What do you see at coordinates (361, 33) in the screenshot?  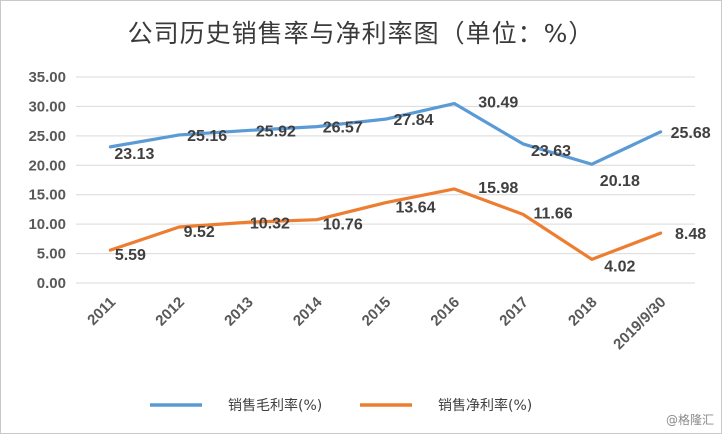 I see `chart-title: 公司历史销售率与净利率图（单位：%）` at bounding box center [361, 33].